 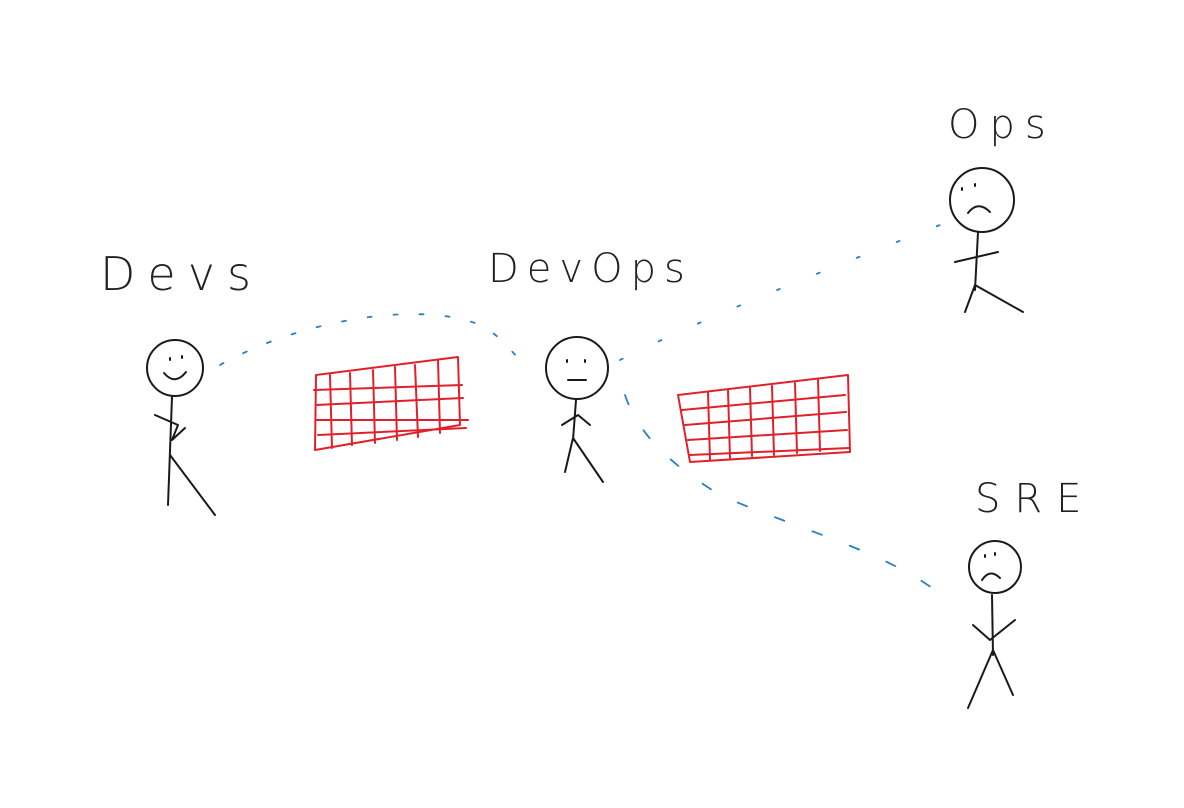 I want to click on person-devs, so click(x=181, y=427).